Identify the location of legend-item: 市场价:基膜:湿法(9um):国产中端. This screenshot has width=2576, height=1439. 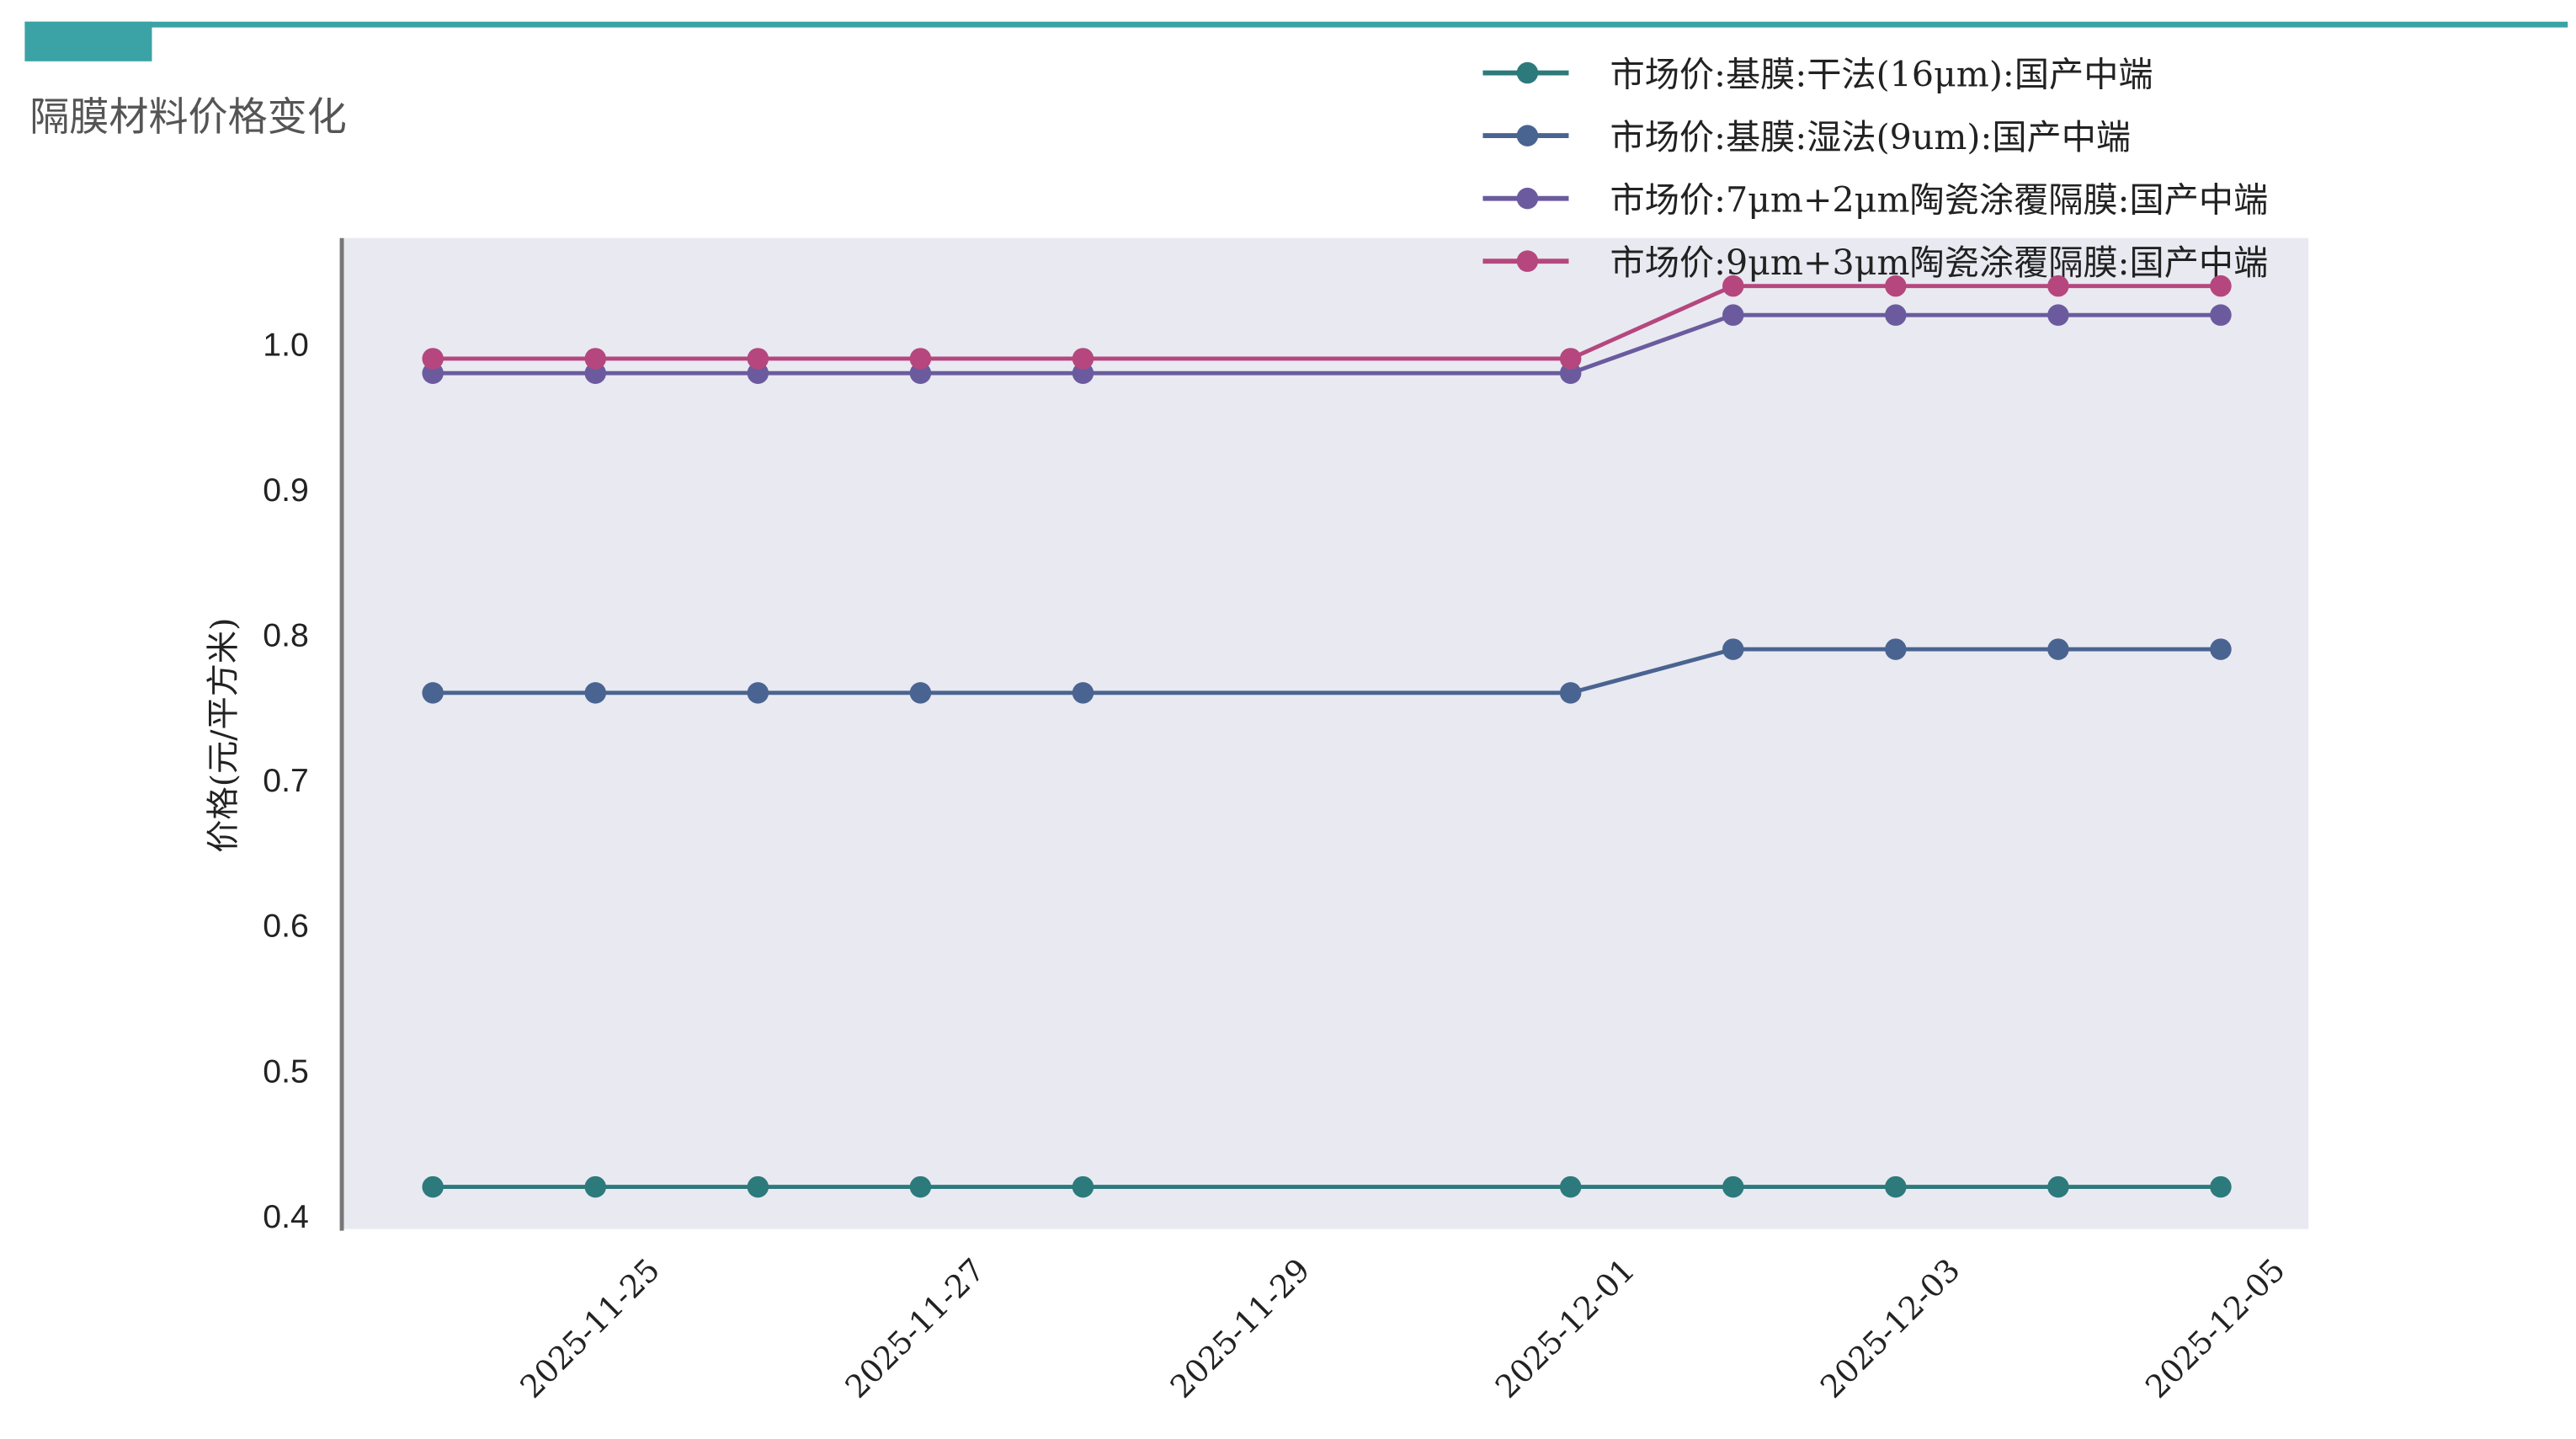
(1807, 137).